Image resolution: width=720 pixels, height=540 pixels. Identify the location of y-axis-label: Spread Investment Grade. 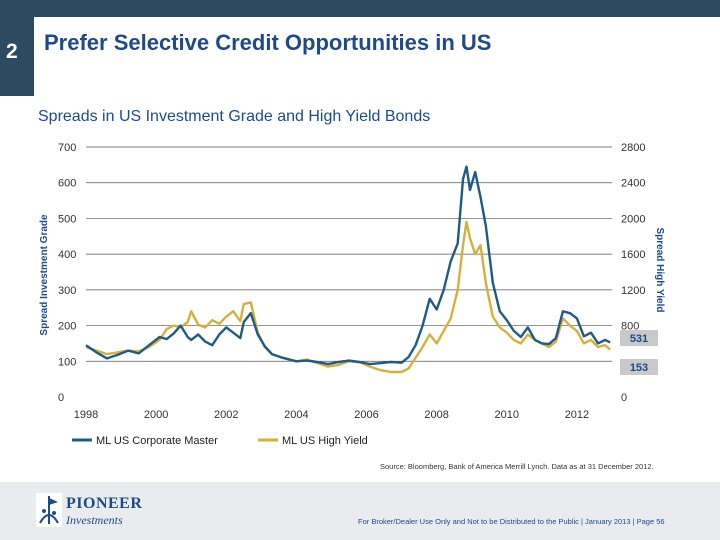
(44, 275).